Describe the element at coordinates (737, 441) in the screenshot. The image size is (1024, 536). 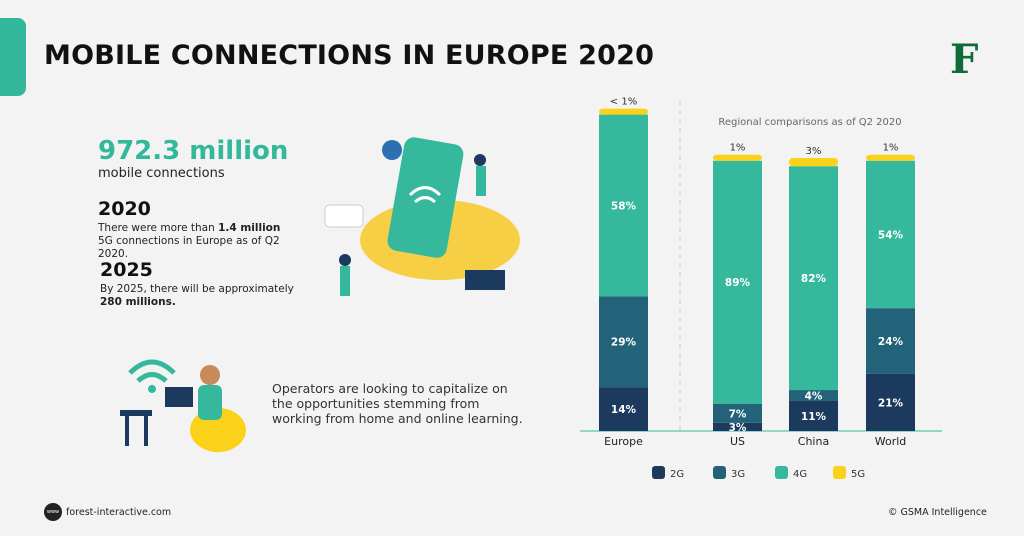
I see `category-label: US` at that location.